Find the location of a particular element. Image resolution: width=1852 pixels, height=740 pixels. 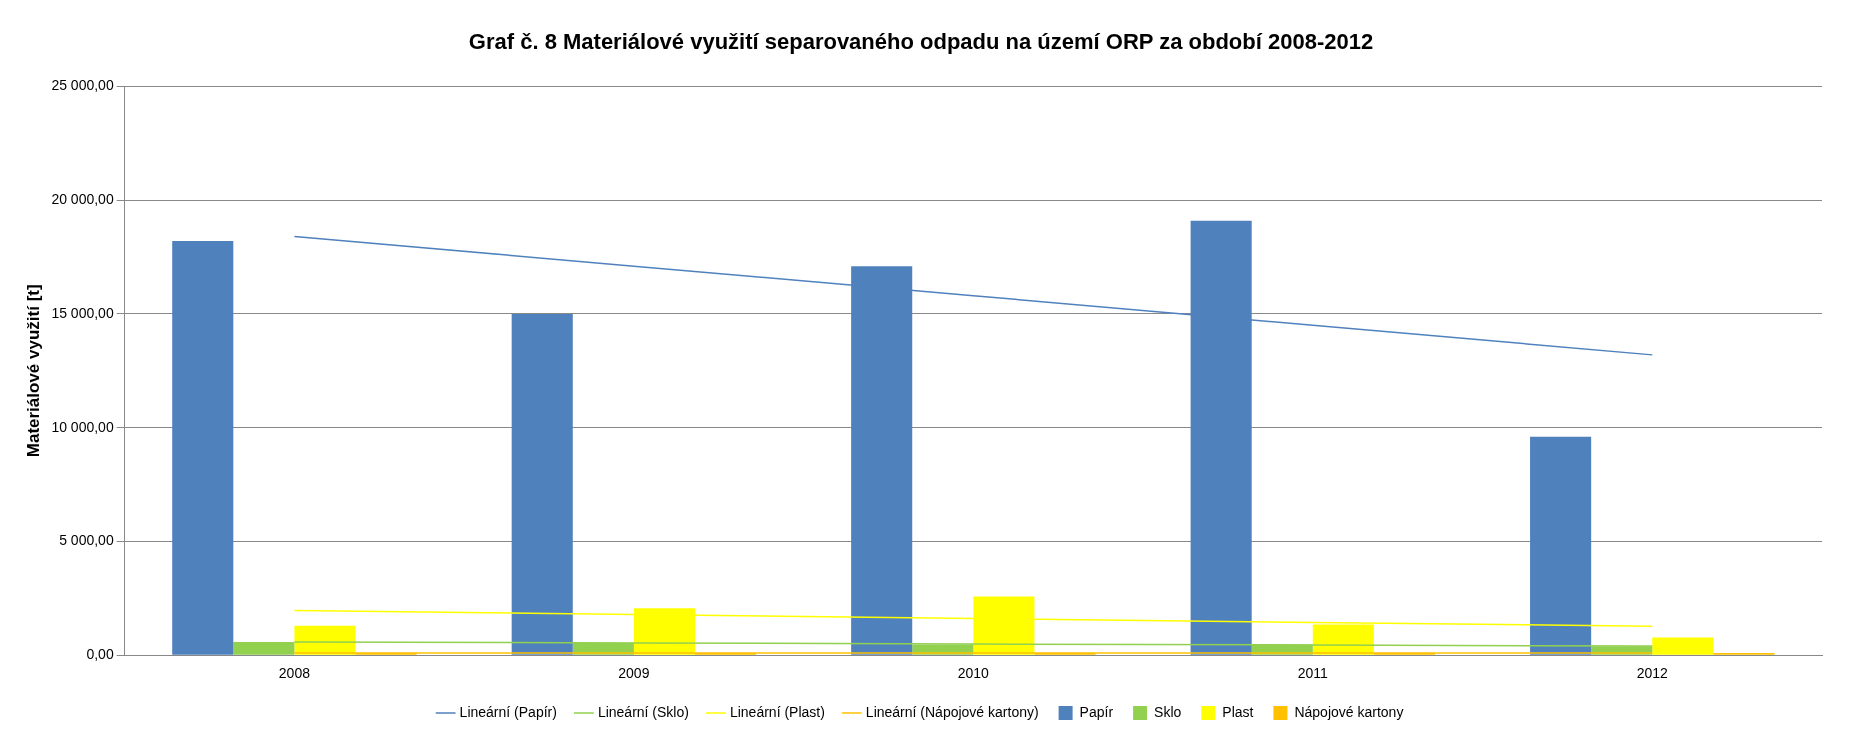

legend-label: Lineární (Sklo) is located at coordinates (643, 711).